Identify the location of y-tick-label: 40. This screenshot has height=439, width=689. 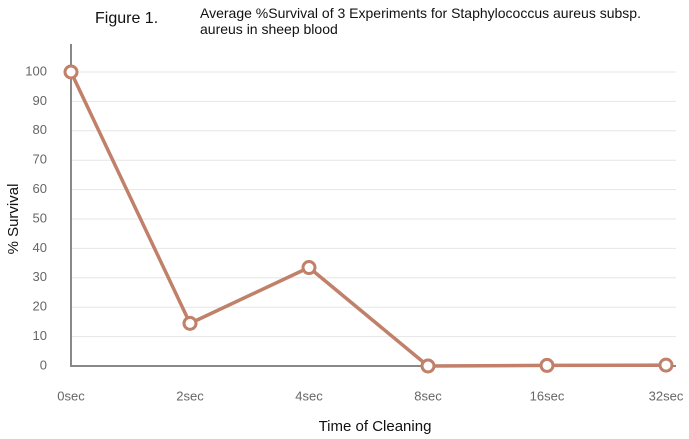
(40, 247).